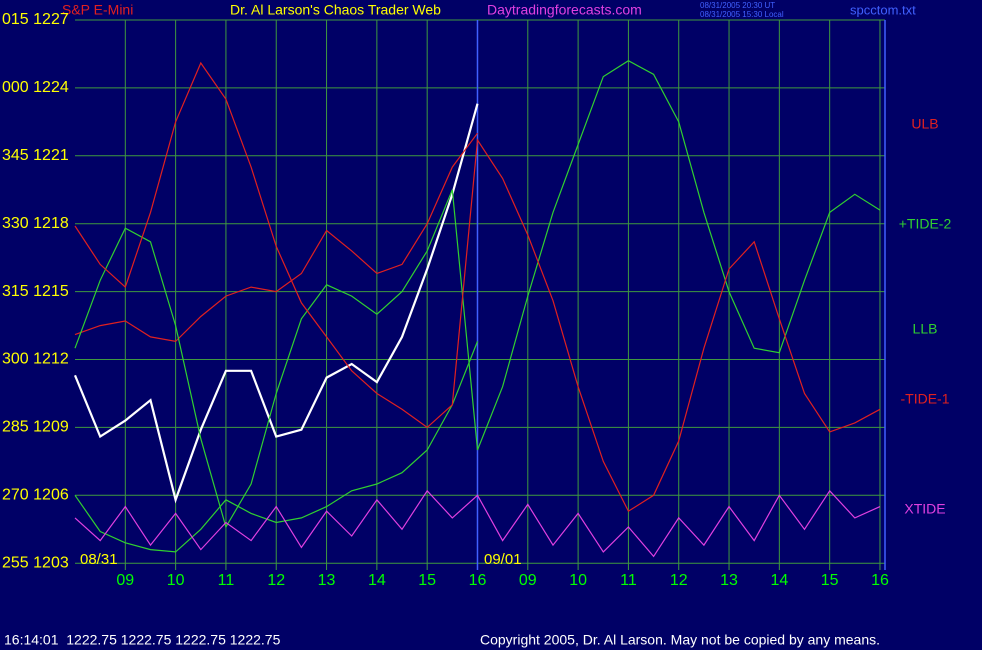  Describe the element at coordinates (97, 10) in the screenshot. I see `instrument: S&P E-Mini` at that location.